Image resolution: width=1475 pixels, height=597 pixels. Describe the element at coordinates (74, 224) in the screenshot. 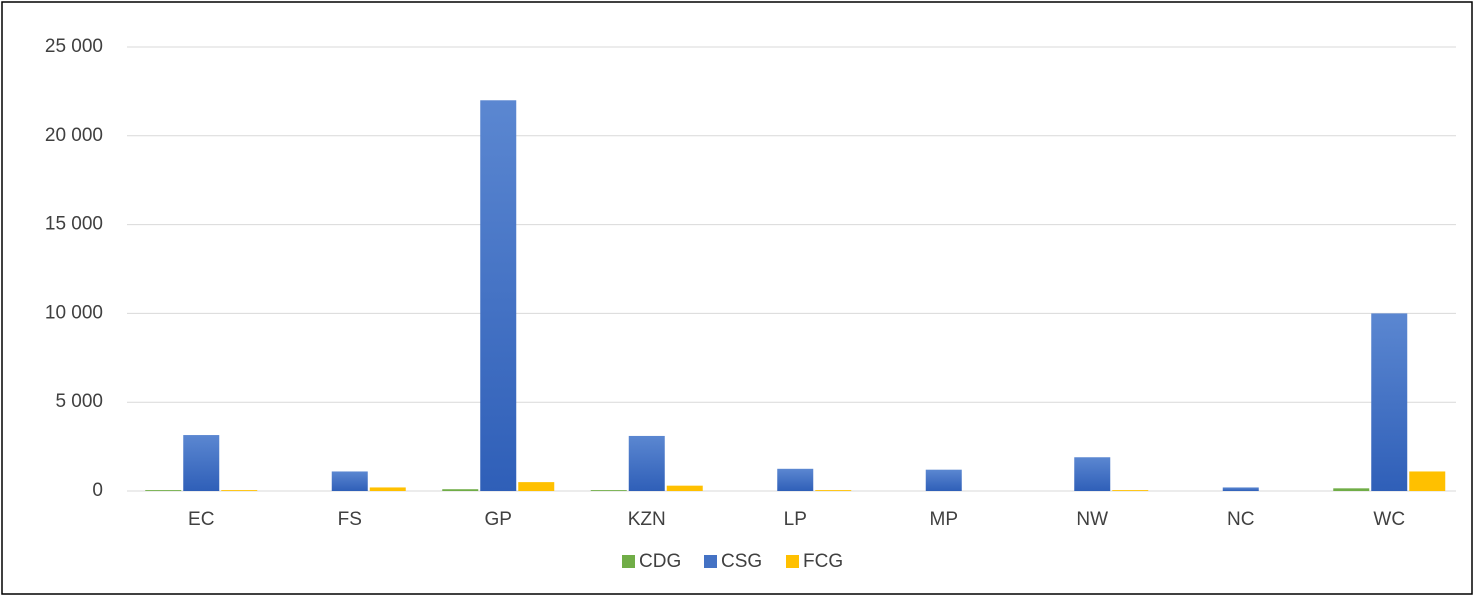

I see `y-tick-label: 15 000` at that location.